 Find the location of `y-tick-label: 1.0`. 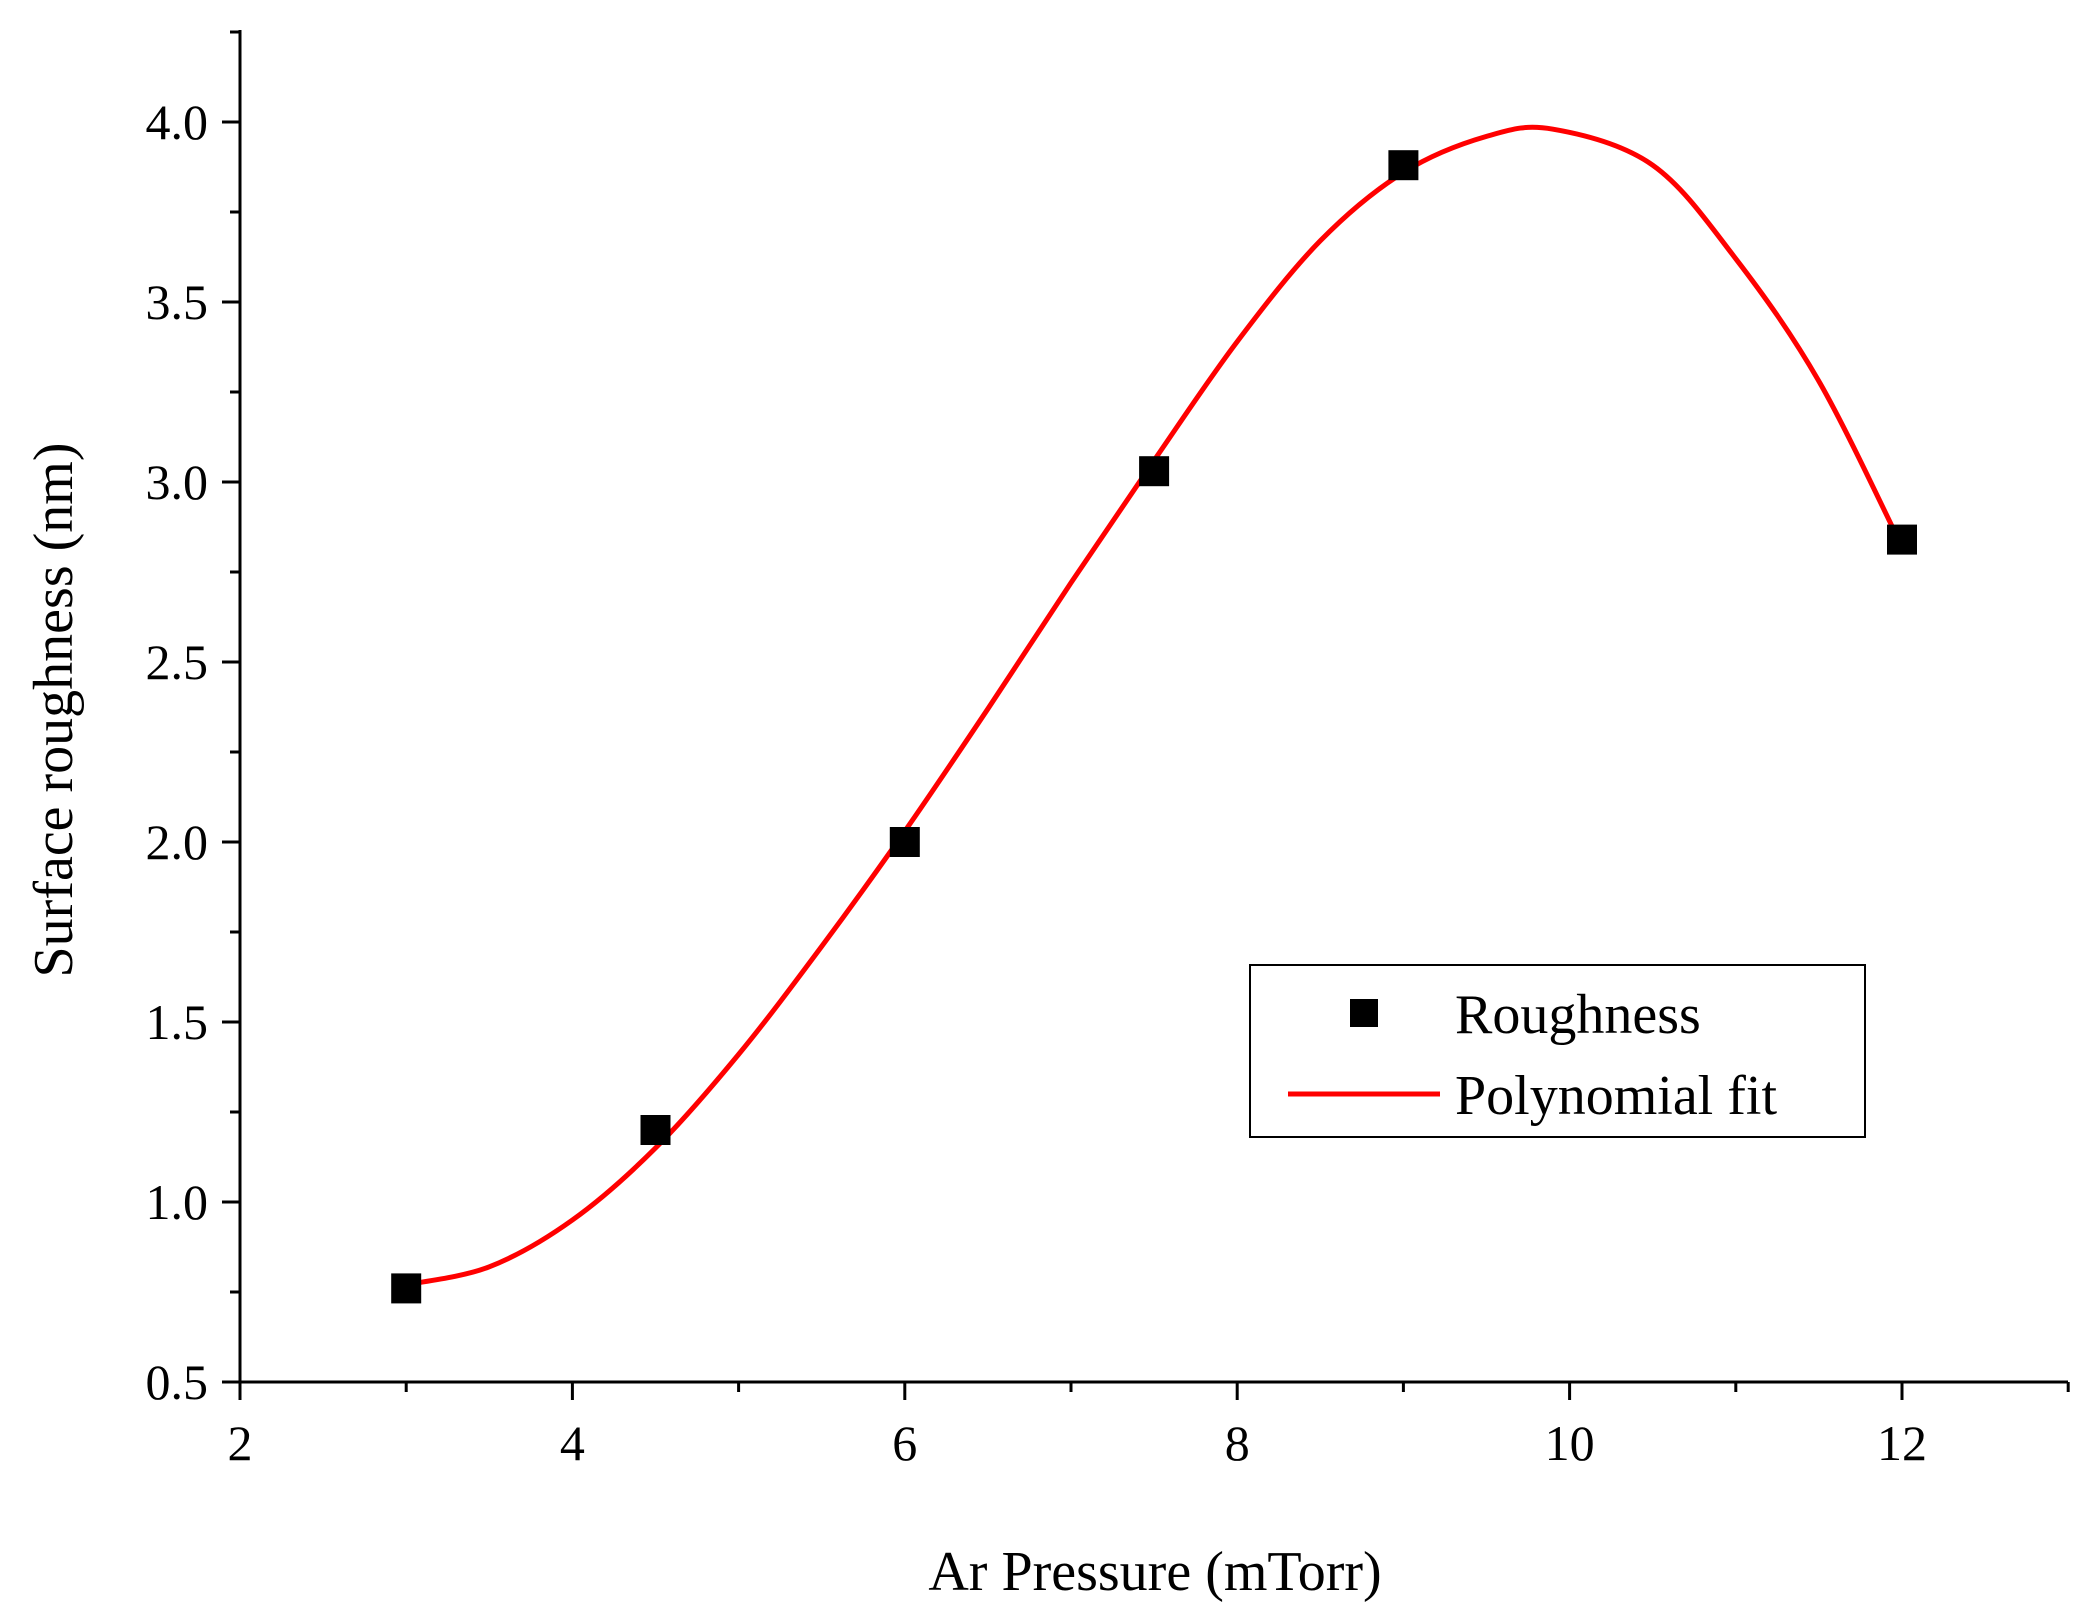

y-tick-label: 1.0 is located at coordinates (177, 1202).